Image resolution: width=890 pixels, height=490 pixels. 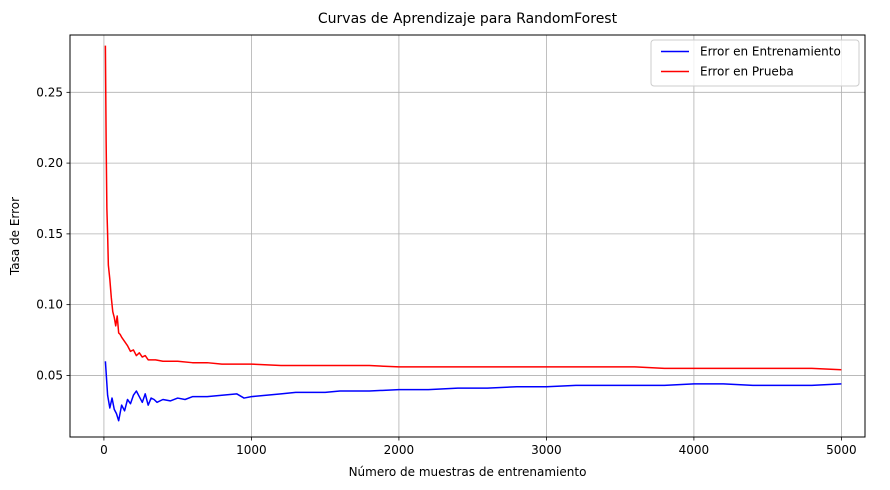 I want to click on legend: Error en Entrenamiento Error en Prueba, so click(x=755, y=63).